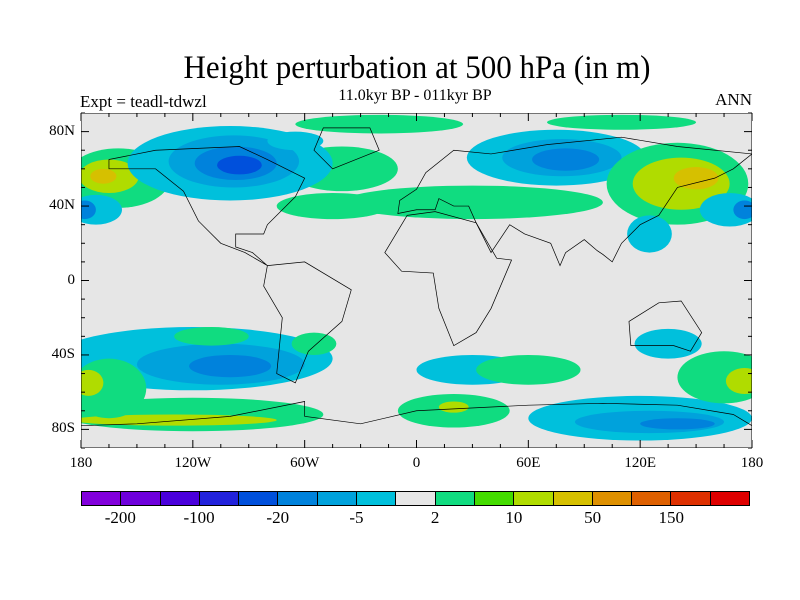 The image size is (800, 600). Describe the element at coordinates (415, 95) in the screenshot. I see `chart-subtitle: 11.0kyr BP - 011kyr BP` at that location.